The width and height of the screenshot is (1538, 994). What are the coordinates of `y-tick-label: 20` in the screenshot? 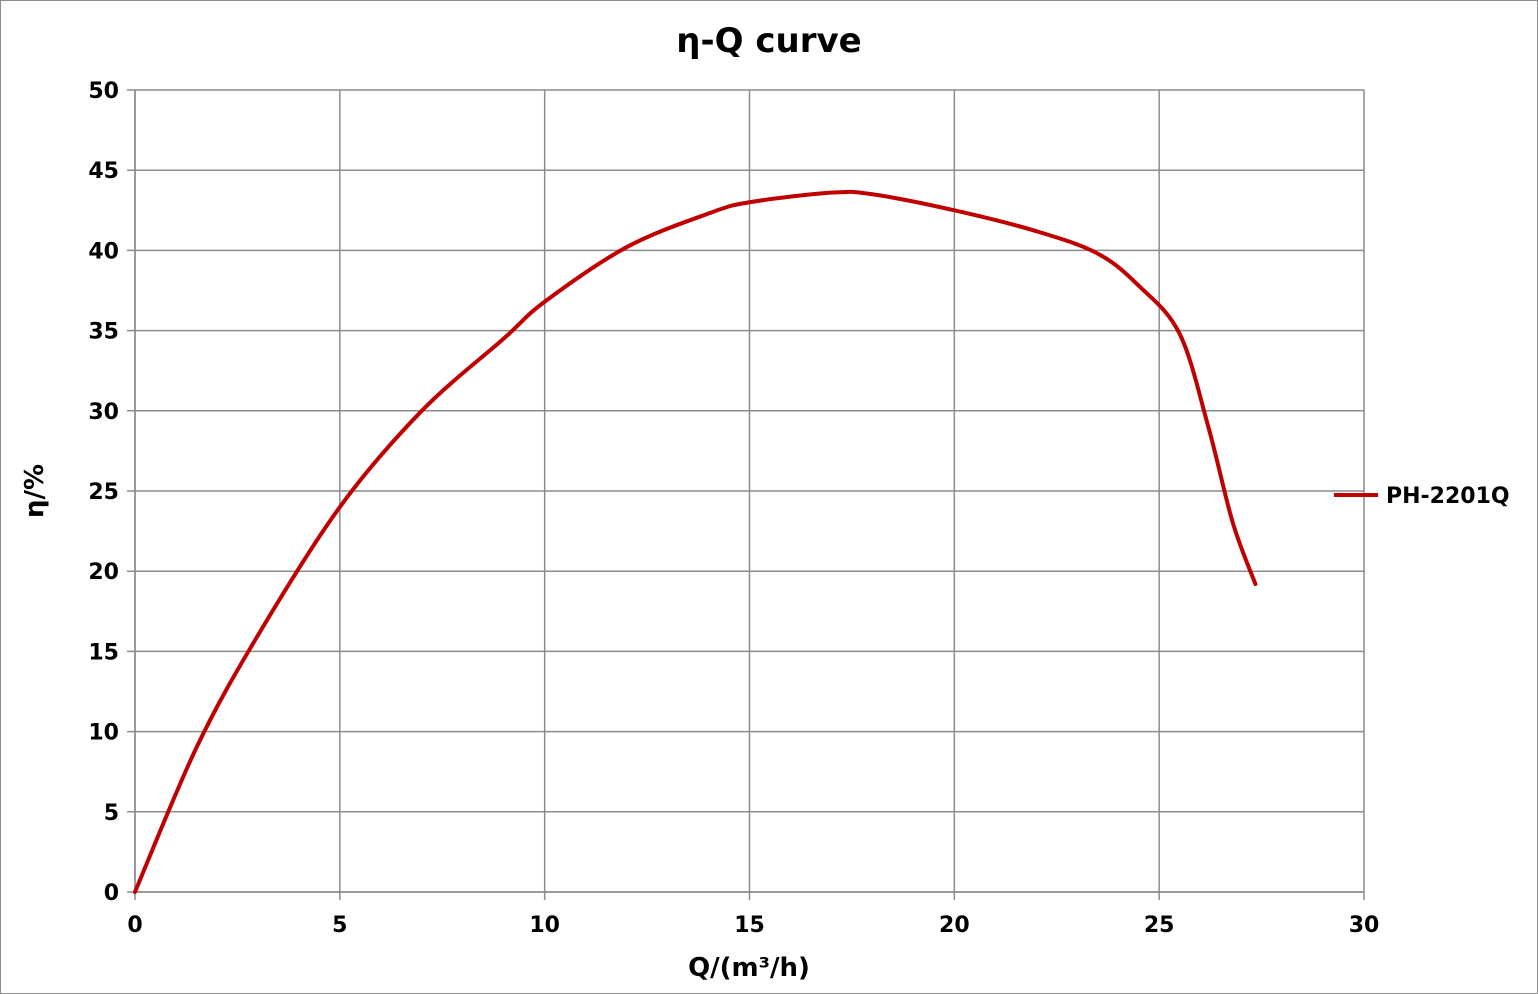 It's located at (103, 572).